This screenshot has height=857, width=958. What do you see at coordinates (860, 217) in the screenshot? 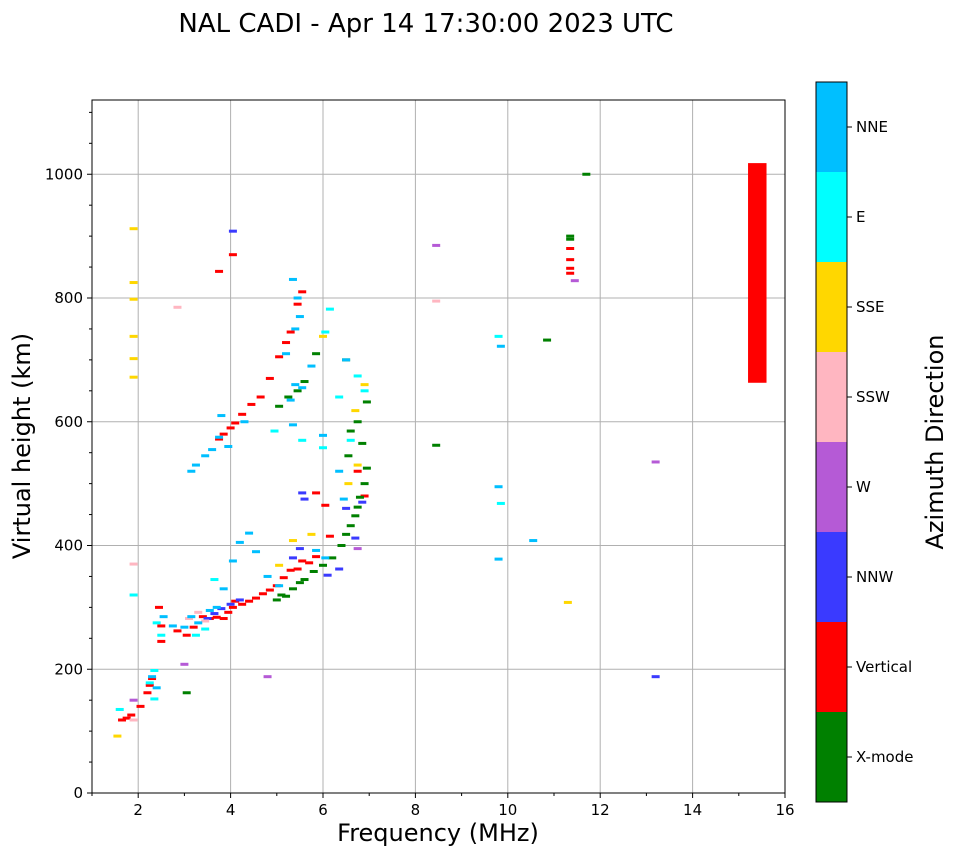
I see `colorbar-tick-label: E` at bounding box center [860, 217].